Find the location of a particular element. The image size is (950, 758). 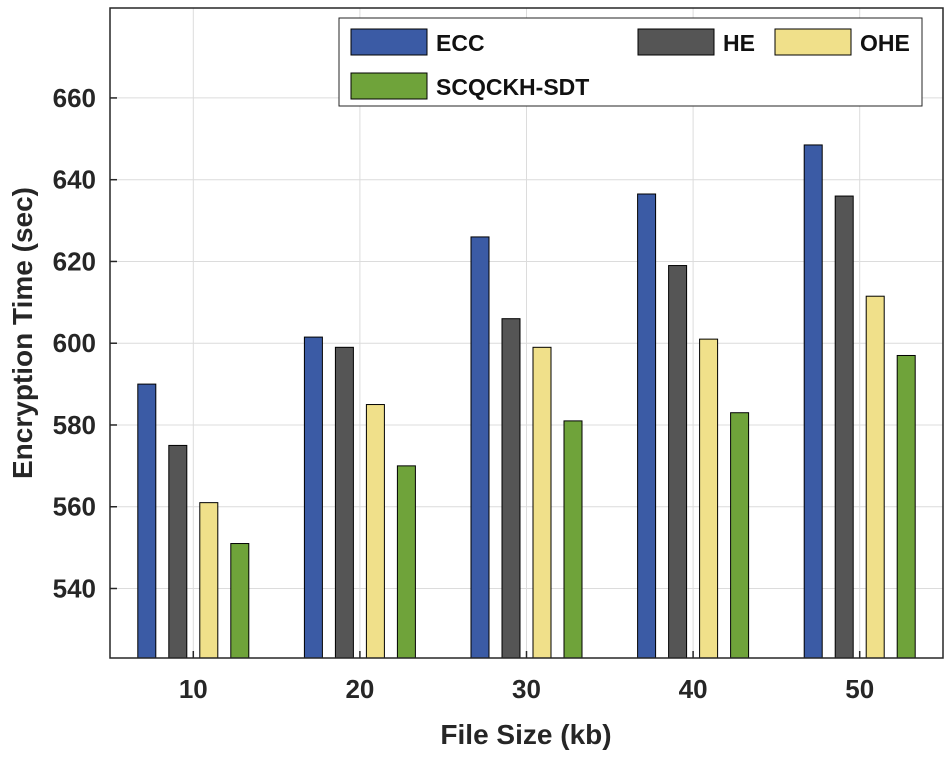

legend-label-he: HE is located at coordinates (739, 43).